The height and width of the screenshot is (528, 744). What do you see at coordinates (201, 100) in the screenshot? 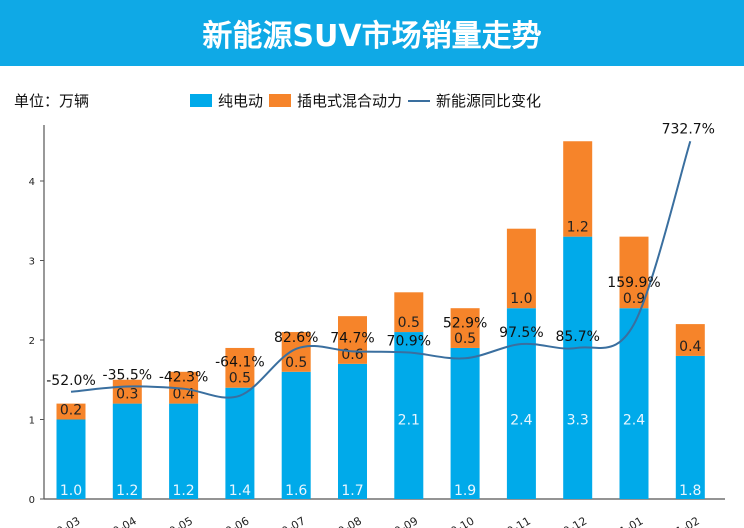
I see `legend-swatch-bev` at bounding box center [201, 100].